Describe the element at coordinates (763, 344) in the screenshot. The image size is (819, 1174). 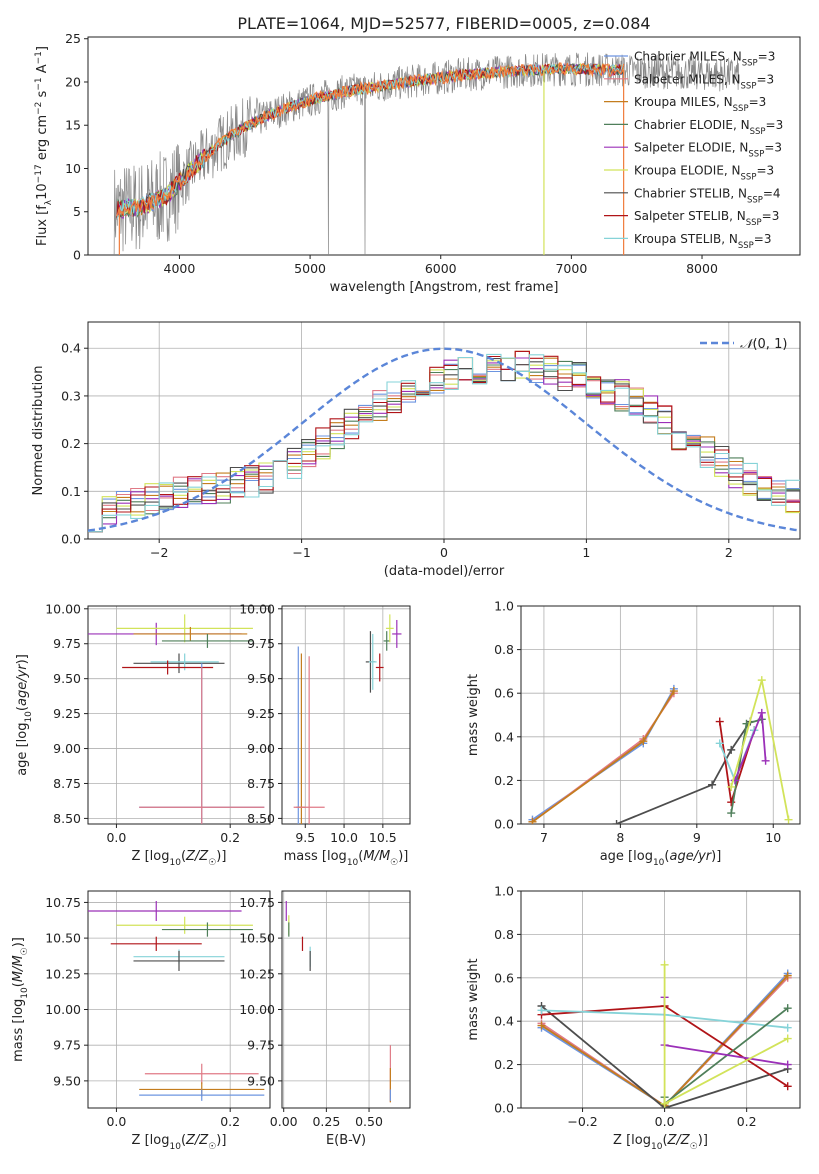
I see `legend-label: 𝒩(0, 1)` at that location.